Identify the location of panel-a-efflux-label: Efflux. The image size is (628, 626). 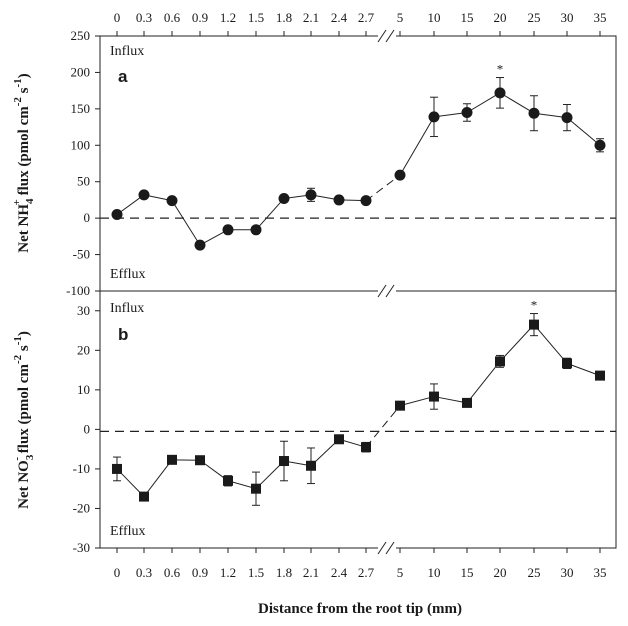
(128, 274).